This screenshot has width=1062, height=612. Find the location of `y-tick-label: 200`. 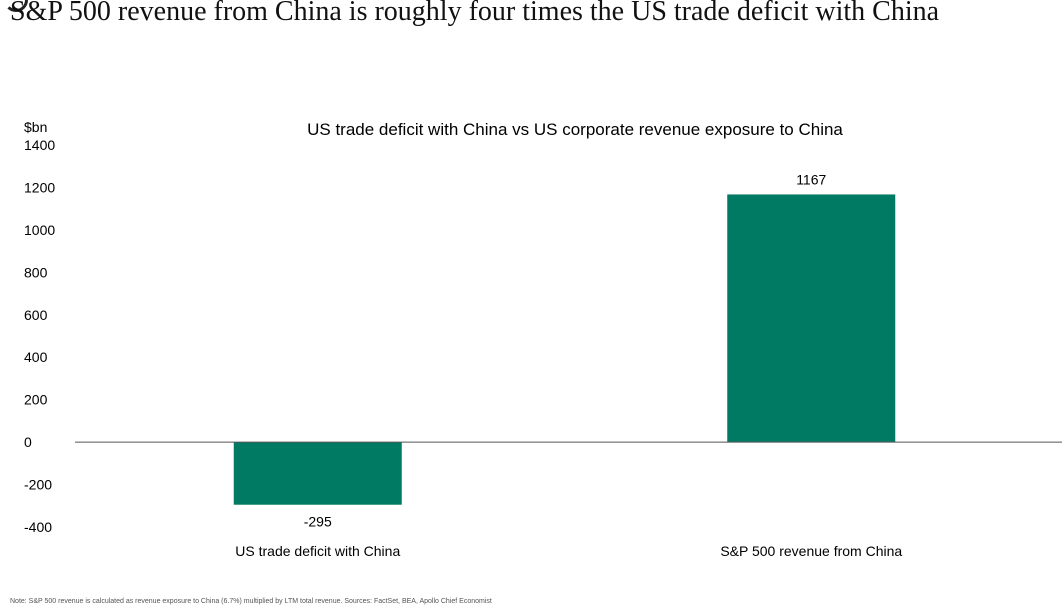

y-tick-label: 200 is located at coordinates (36, 400).